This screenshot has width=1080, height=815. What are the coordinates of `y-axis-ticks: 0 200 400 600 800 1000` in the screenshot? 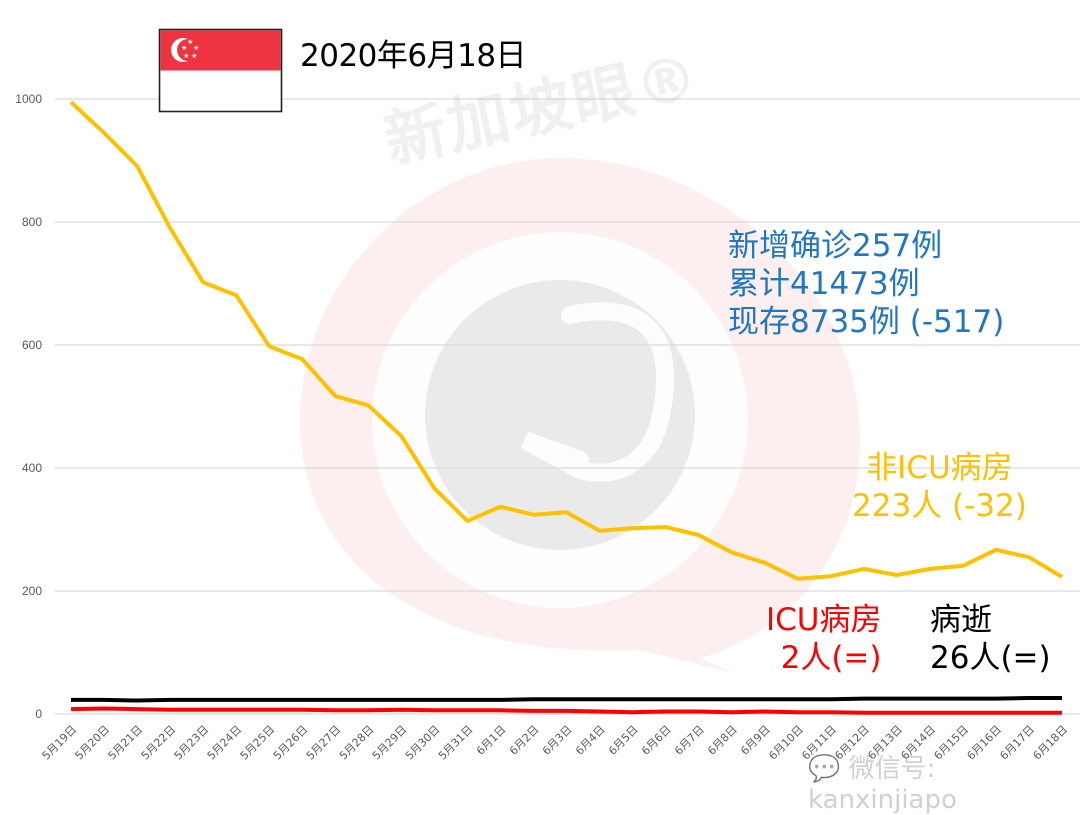 It's located at (28, 406).